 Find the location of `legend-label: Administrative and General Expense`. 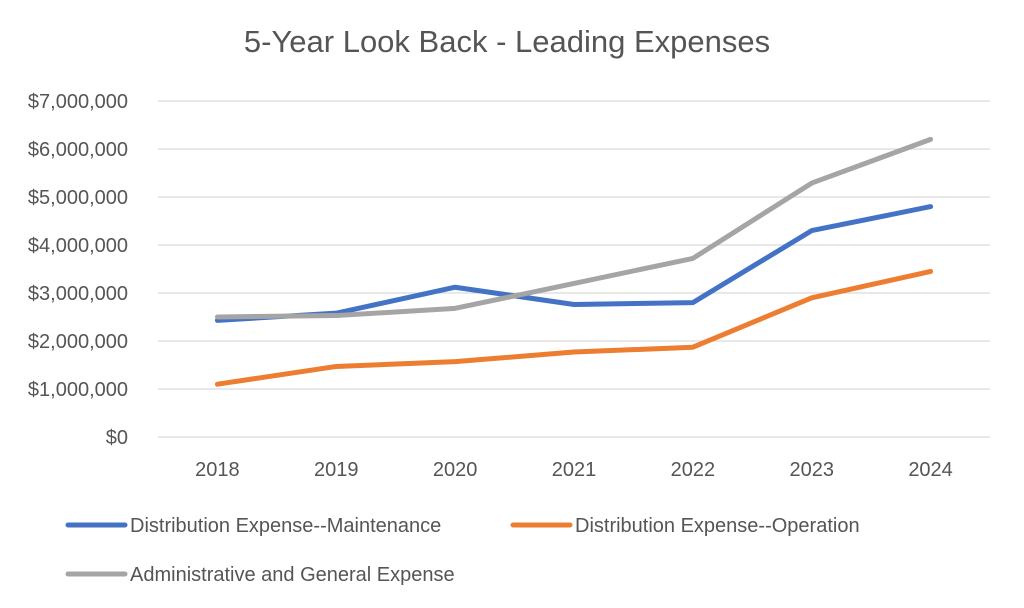

legend-label: Administrative and General Expense is located at coordinates (292, 575).